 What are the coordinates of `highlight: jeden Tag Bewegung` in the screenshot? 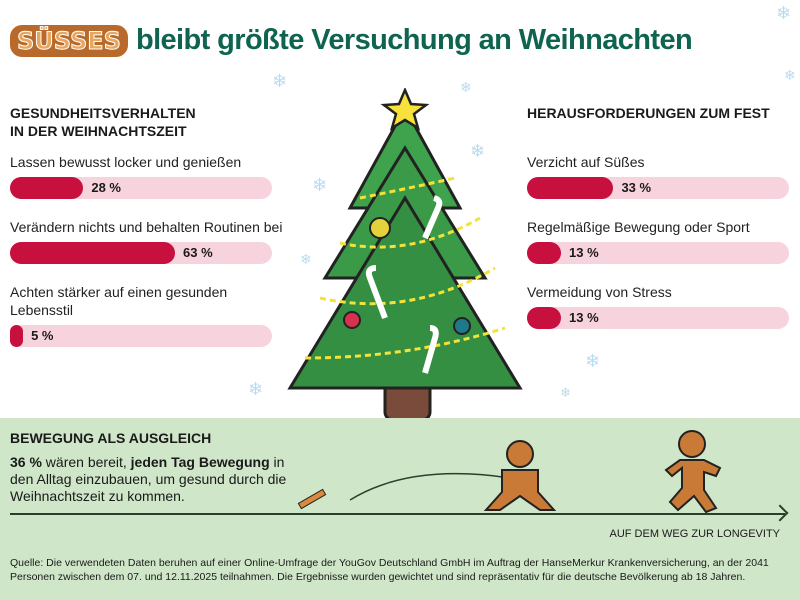 It's located at (200, 462).